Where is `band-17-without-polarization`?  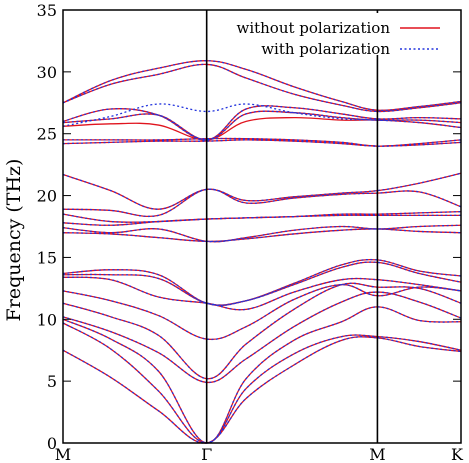
band-17-without-polarization is located at coordinates (262, 128).